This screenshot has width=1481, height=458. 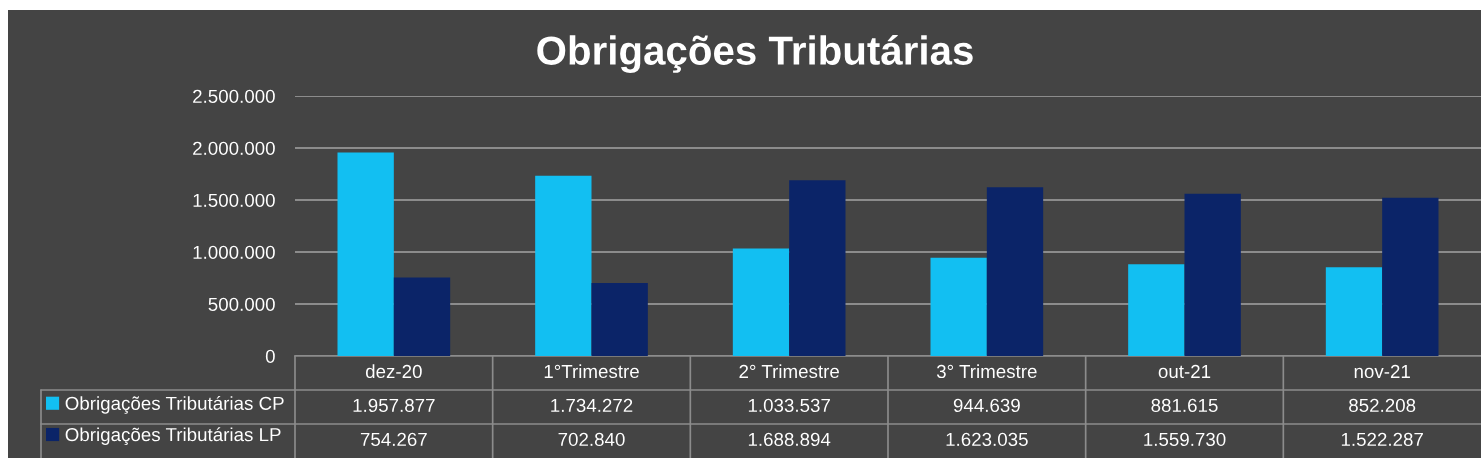 I want to click on data-label: 881.615, so click(x=1184, y=405).